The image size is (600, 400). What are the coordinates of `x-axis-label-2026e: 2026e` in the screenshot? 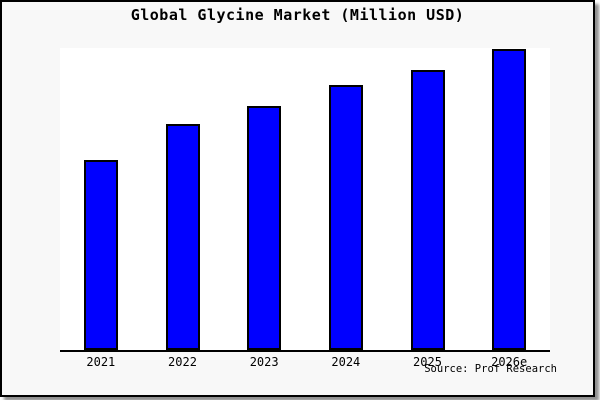 It's located at (509, 362).